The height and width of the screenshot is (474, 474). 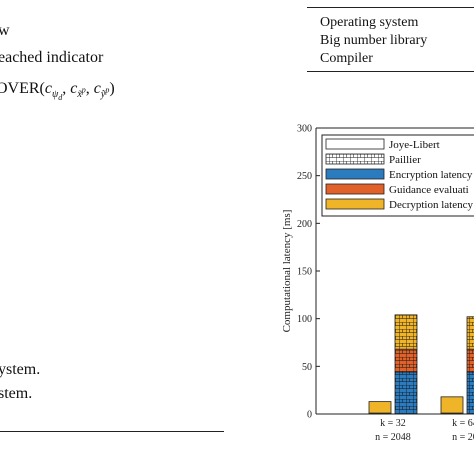 I want to click on y-tick-label: 150, so click(x=304, y=272).